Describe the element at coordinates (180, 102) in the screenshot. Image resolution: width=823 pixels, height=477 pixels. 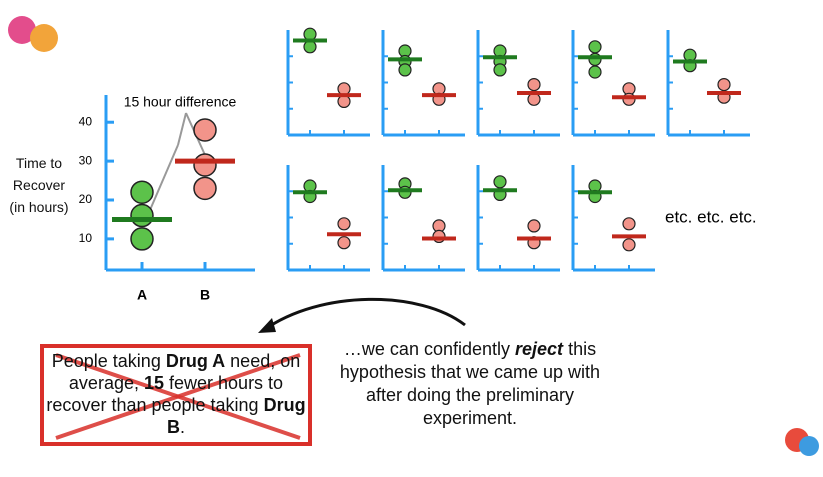
I see `annotation: 15 hour difference` at that location.